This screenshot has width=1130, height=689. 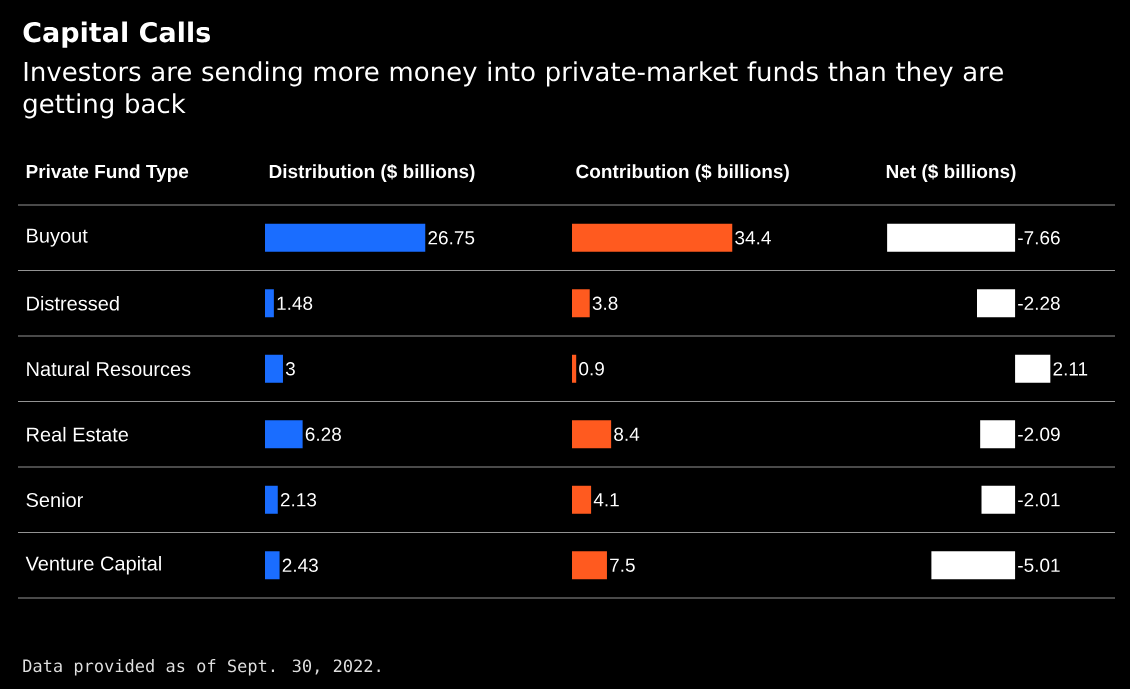 What do you see at coordinates (107, 173) in the screenshot?
I see `y-axis-title: Private Fund Type` at bounding box center [107, 173].